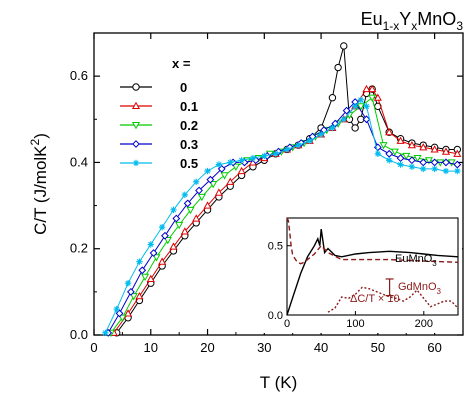 The image size is (466, 397). I want to click on title-part: Y, so click(405, 19).